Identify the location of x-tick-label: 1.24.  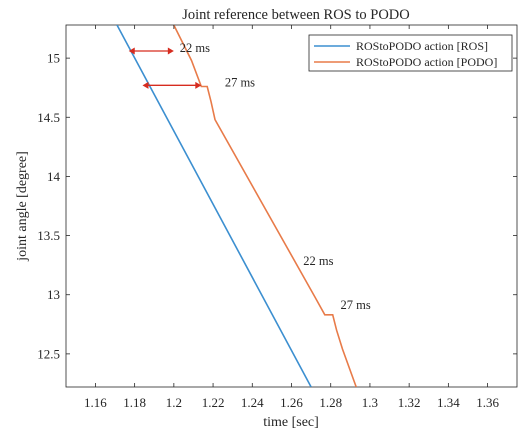
(252, 402).